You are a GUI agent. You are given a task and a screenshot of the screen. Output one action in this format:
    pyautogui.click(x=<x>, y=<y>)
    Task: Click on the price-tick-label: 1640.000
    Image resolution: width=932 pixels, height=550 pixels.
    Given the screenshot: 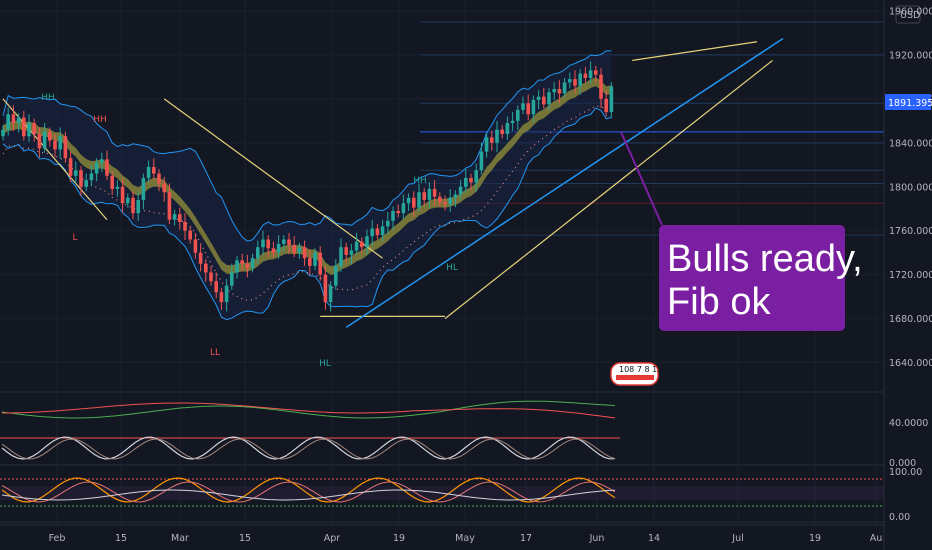 What is the action you would take?
    pyautogui.click(x=910, y=363)
    